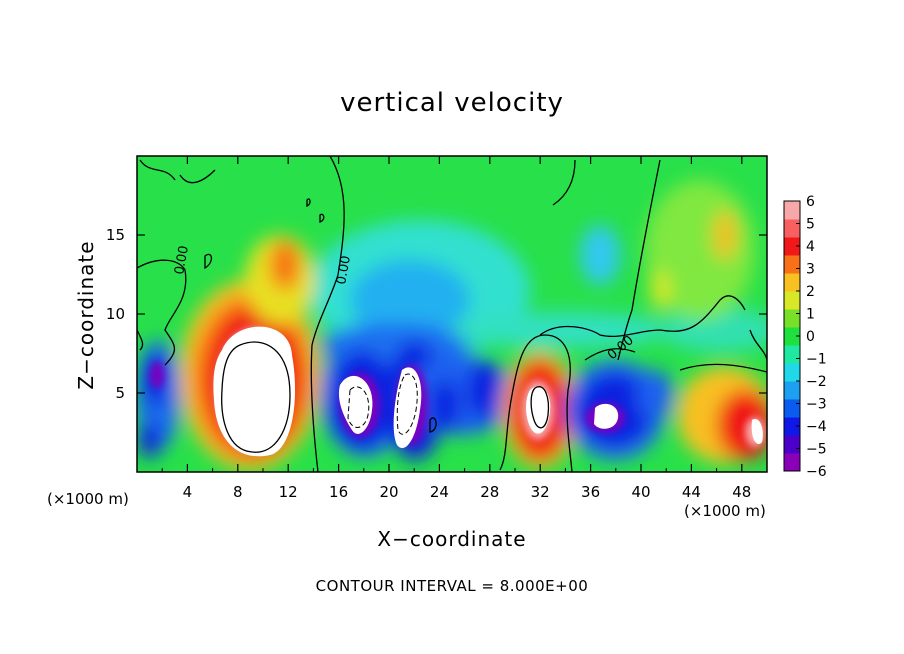  I want to click on colorbar-tick-label: −4, so click(816, 427).